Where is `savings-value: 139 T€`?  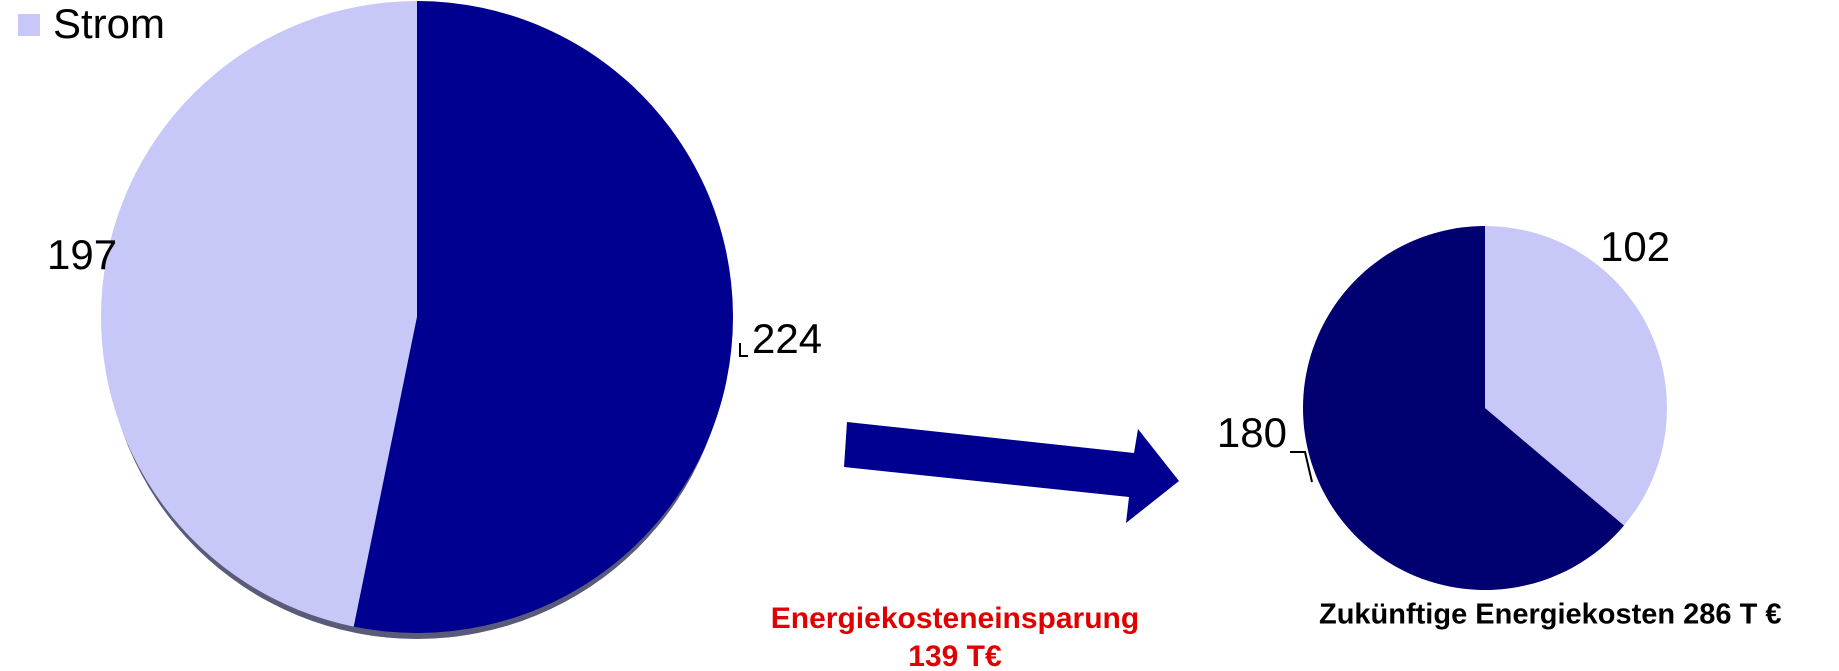 savings-value: 139 T€ is located at coordinates (955, 655).